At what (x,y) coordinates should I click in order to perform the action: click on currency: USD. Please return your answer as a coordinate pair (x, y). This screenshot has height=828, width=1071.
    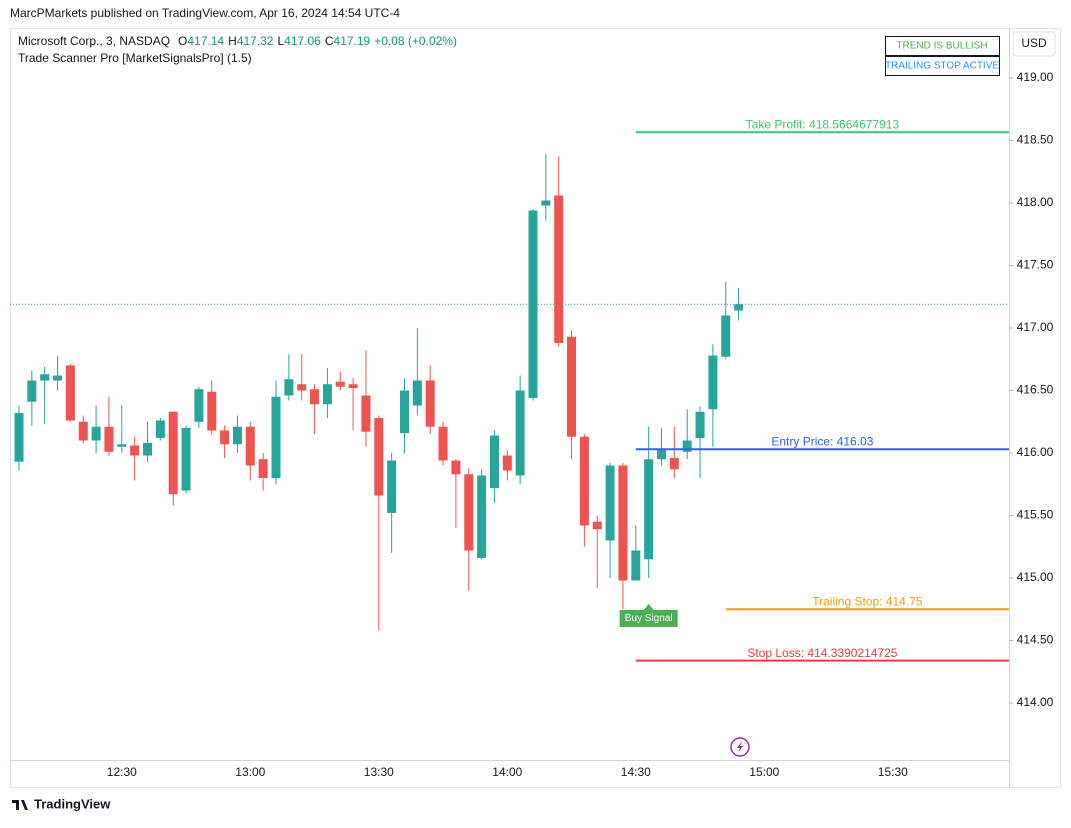
    Looking at the image, I should click on (1034, 43).